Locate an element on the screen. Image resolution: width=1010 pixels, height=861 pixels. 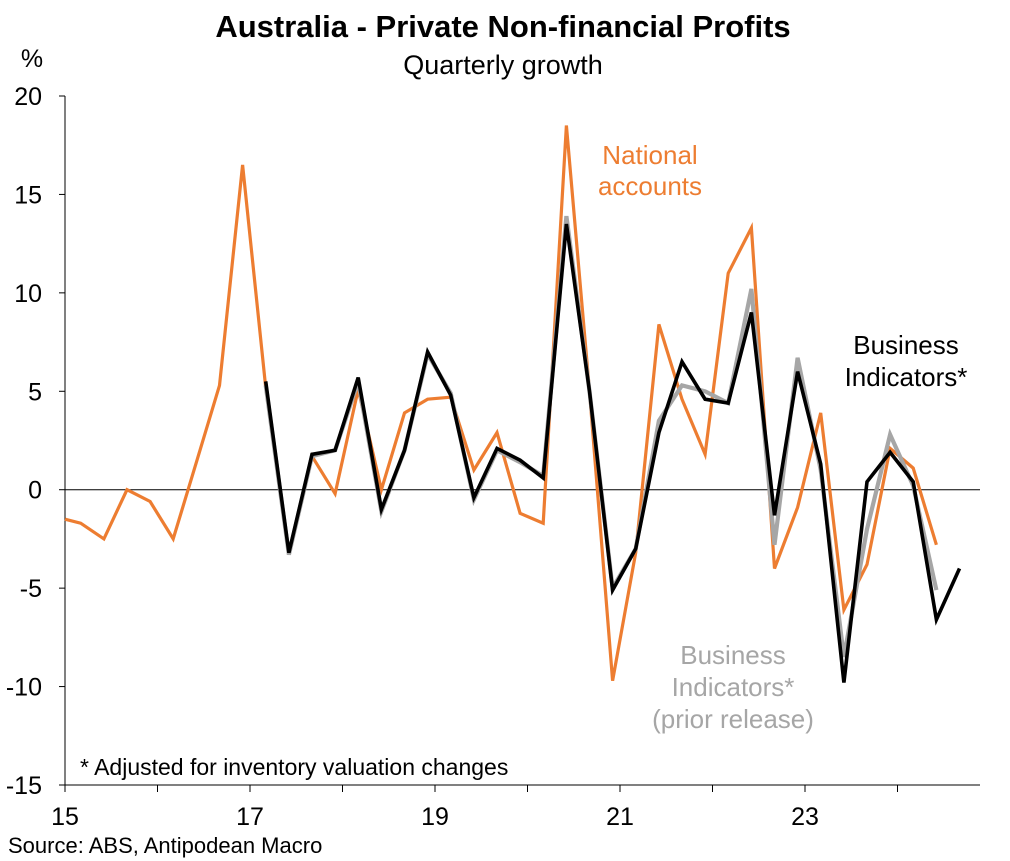
annotation-business-indicators-line1: Business is located at coordinates (906, 345).